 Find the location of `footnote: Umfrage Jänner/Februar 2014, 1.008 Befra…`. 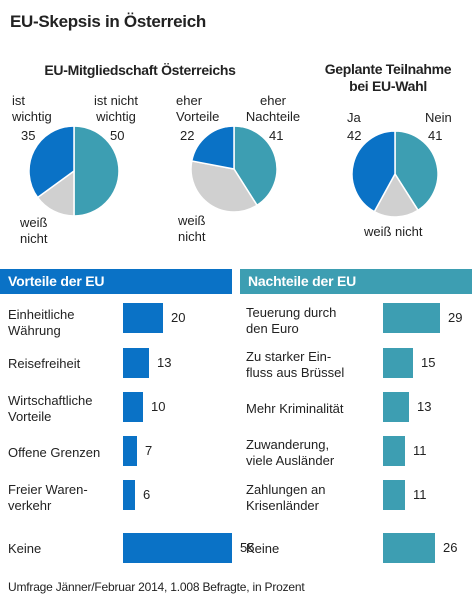

footnote: Umfrage Jänner/Februar 2014, 1.008 Befra… is located at coordinates (156, 587).